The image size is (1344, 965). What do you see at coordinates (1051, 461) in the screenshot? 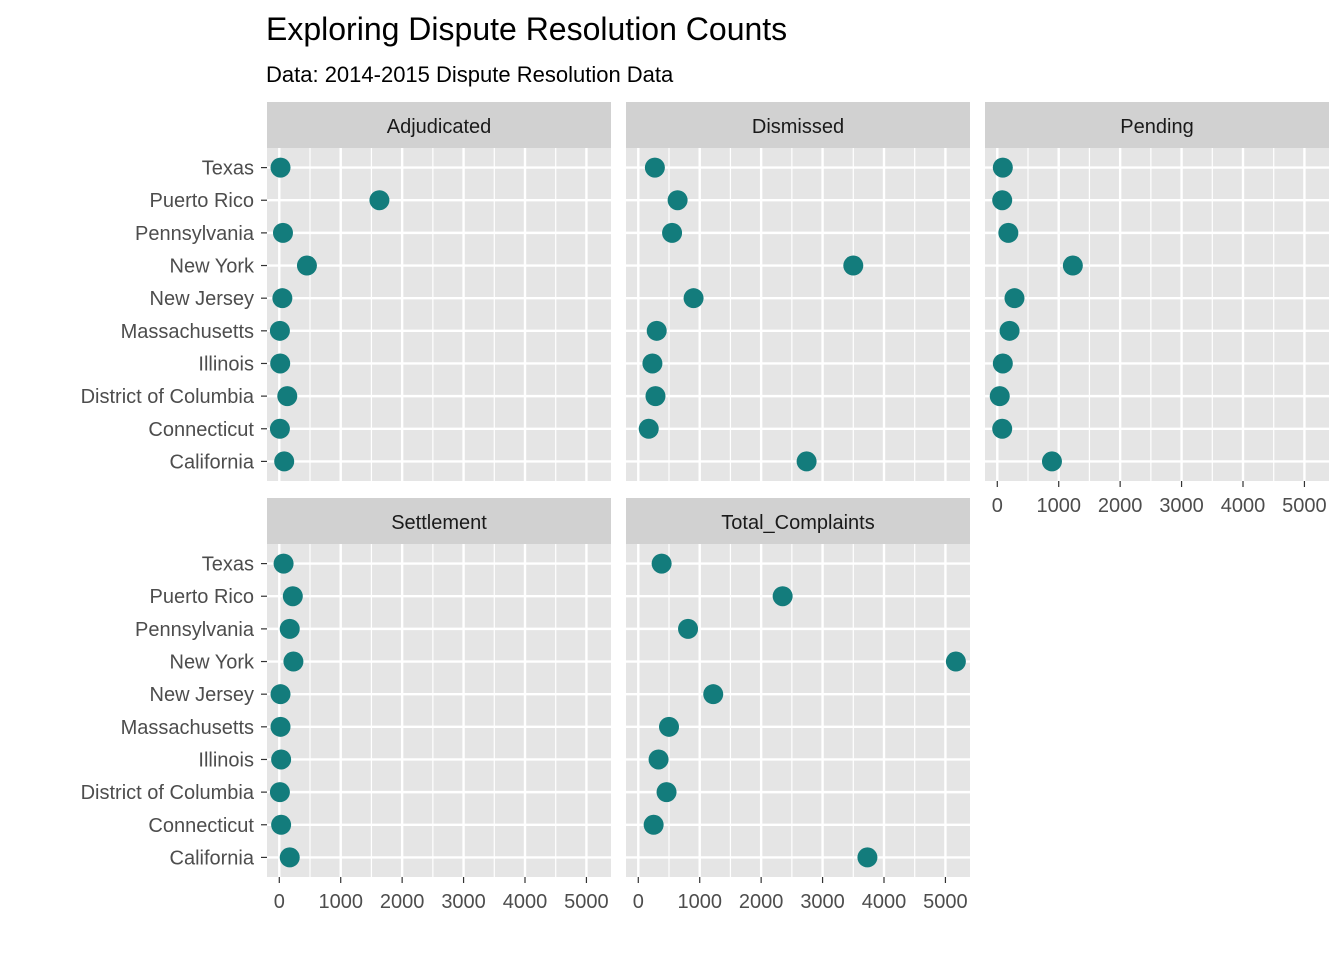
I see `point-pending-california` at bounding box center [1051, 461].